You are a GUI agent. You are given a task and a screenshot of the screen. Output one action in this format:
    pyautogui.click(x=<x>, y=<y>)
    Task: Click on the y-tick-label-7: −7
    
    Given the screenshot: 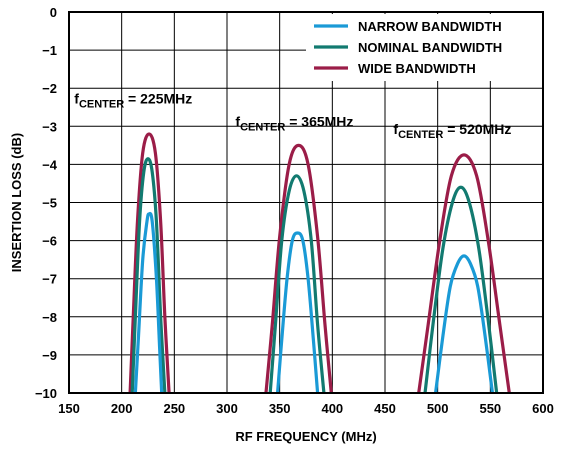 What is the action you would take?
    pyautogui.click(x=49, y=279)
    